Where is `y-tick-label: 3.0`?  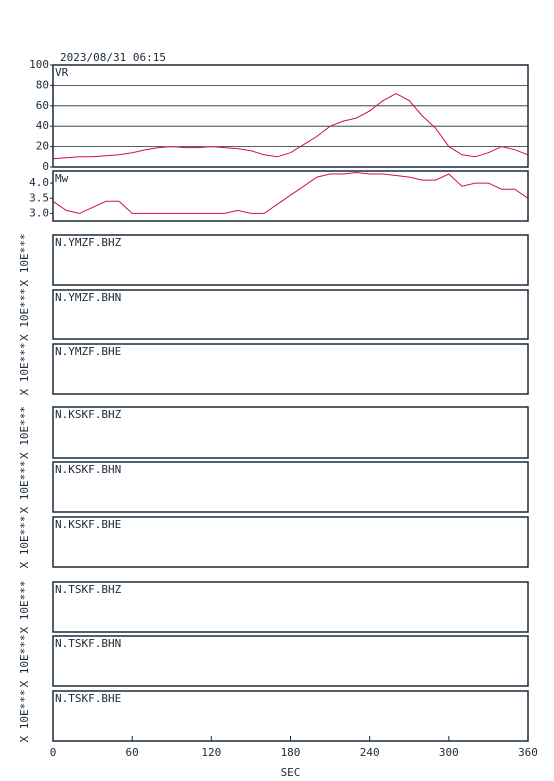 y-tick-label: 3.0 is located at coordinates (39, 212).